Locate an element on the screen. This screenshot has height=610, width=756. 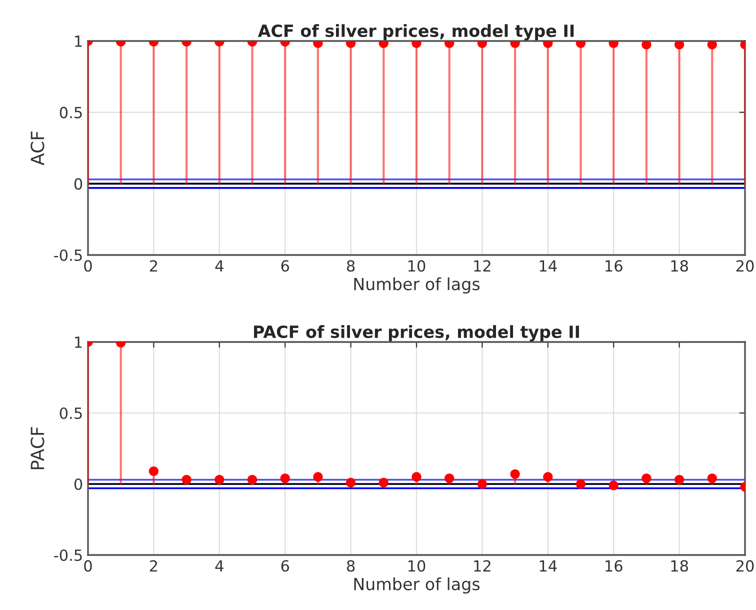
chart-title: ACF of silver prices, model type II is located at coordinates (416, 32).